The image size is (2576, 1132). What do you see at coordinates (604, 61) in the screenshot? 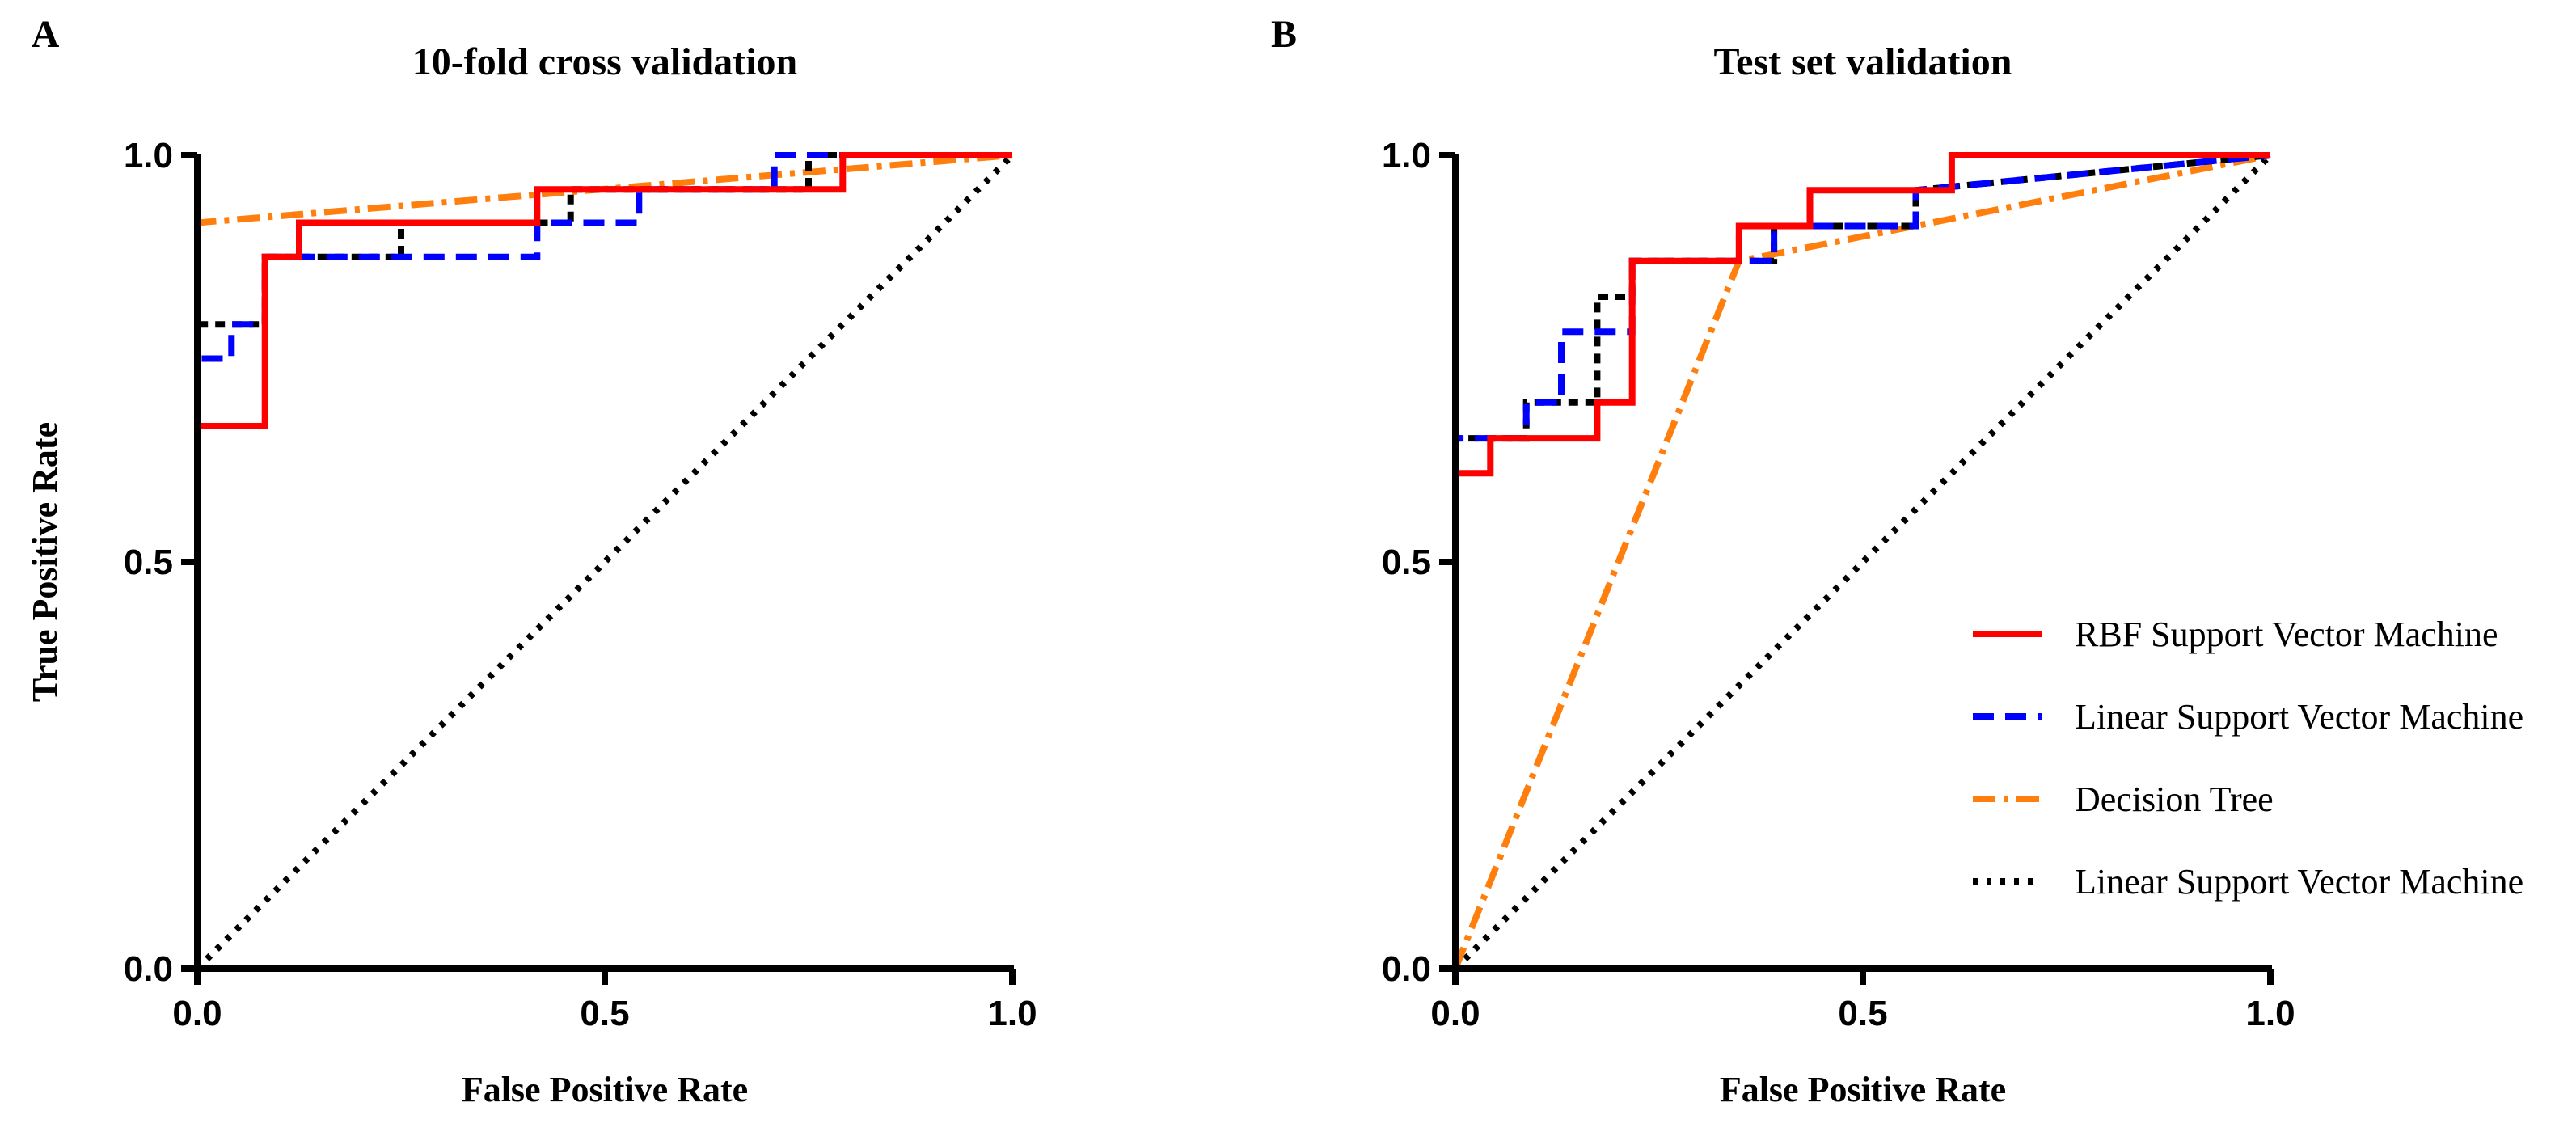
I see `chart-title: 10-fold cross validation` at bounding box center [604, 61].